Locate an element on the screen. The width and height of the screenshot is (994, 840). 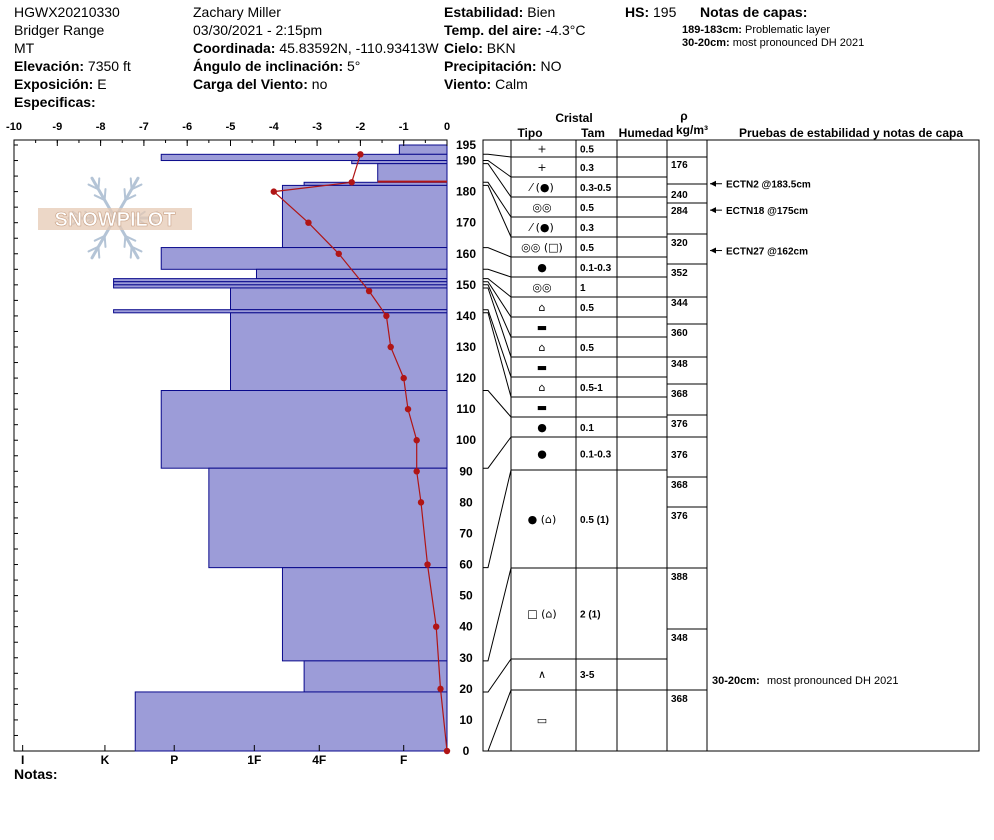
grain-type-symbol: ● is located at coordinates (542, 454).